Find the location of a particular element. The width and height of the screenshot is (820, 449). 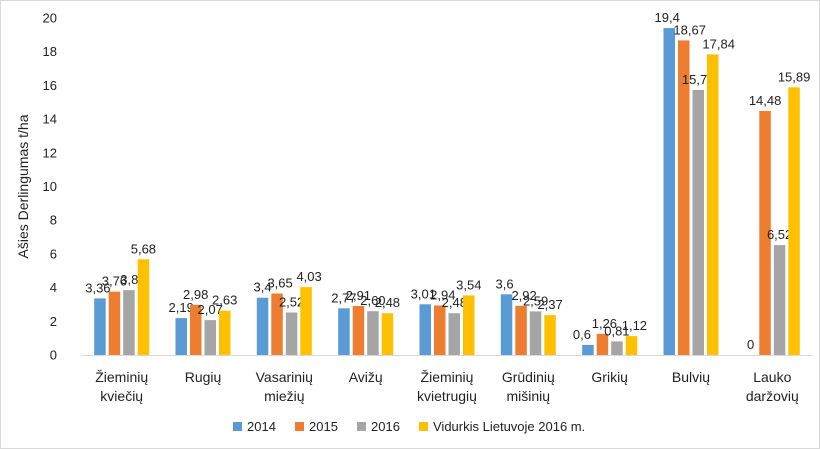

category-label: Vasarinių is located at coordinates (285, 377).